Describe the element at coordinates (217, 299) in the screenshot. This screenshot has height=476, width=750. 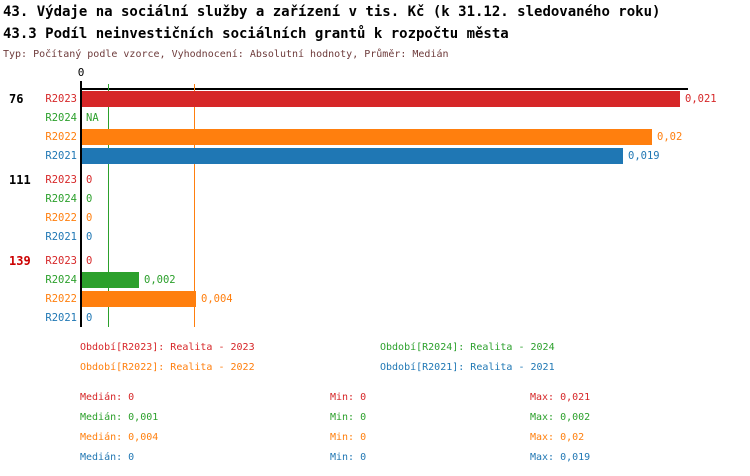
I see `value-label-139-r2022: 0,004` at that location.